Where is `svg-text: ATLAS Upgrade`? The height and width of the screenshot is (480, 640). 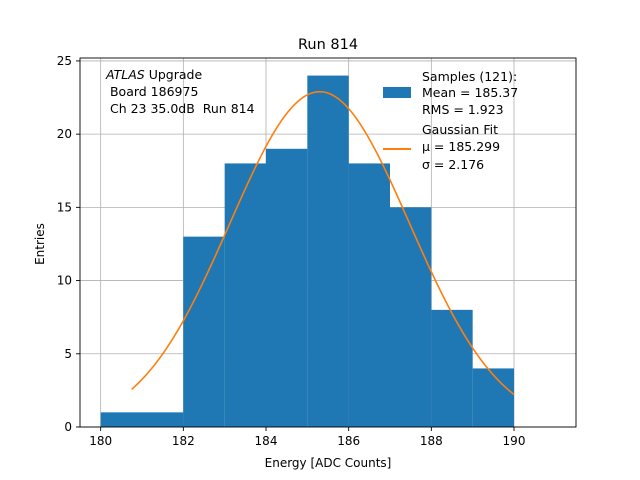
svg-text: ATLAS Upgrade is located at coordinates (153, 74).